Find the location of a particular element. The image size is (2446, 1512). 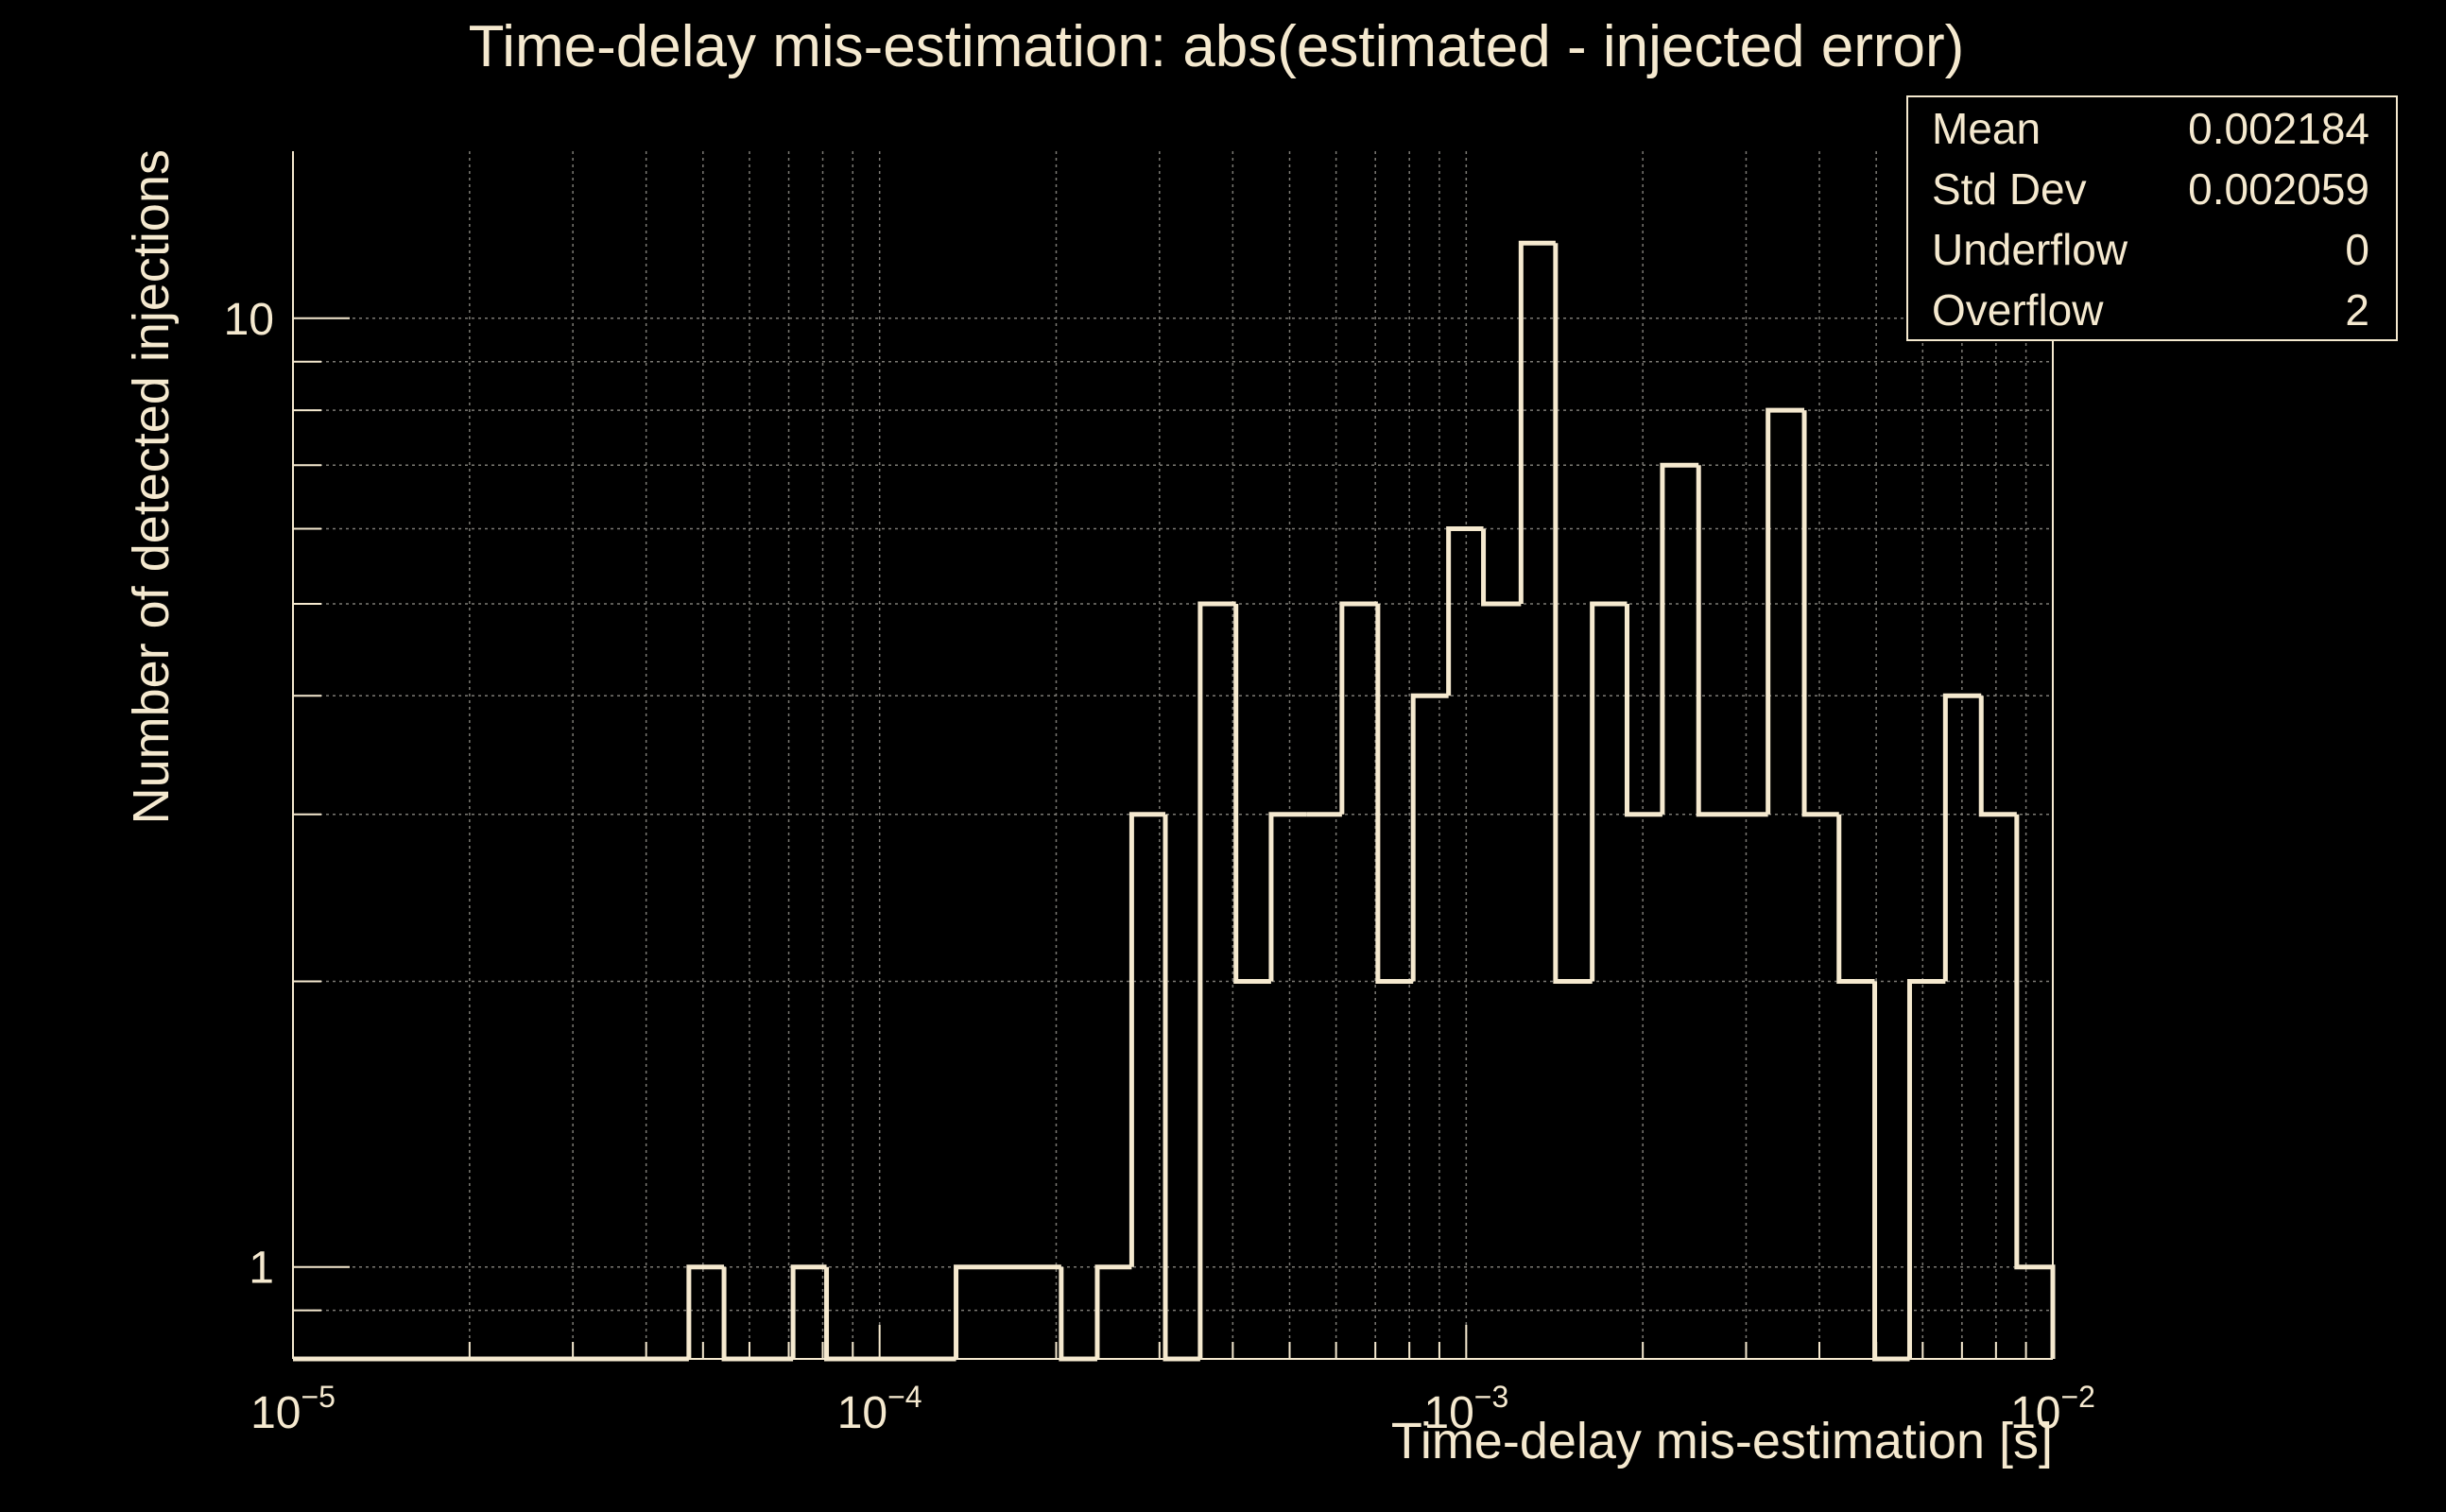

stats-box-border is located at coordinates (2152, 218).